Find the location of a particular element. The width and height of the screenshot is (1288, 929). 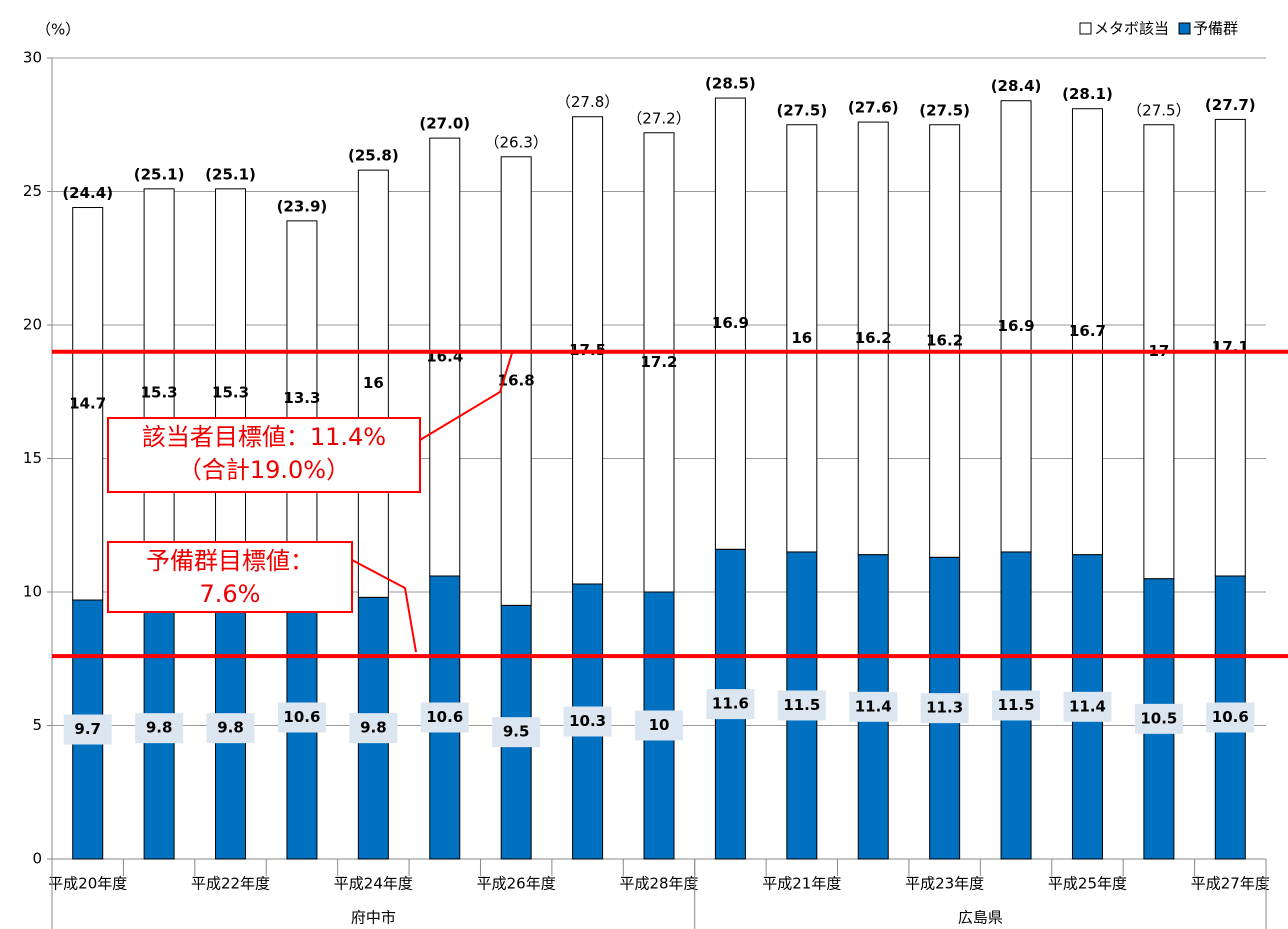

annotation: （合計19.0%） is located at coordinates (264, 470).